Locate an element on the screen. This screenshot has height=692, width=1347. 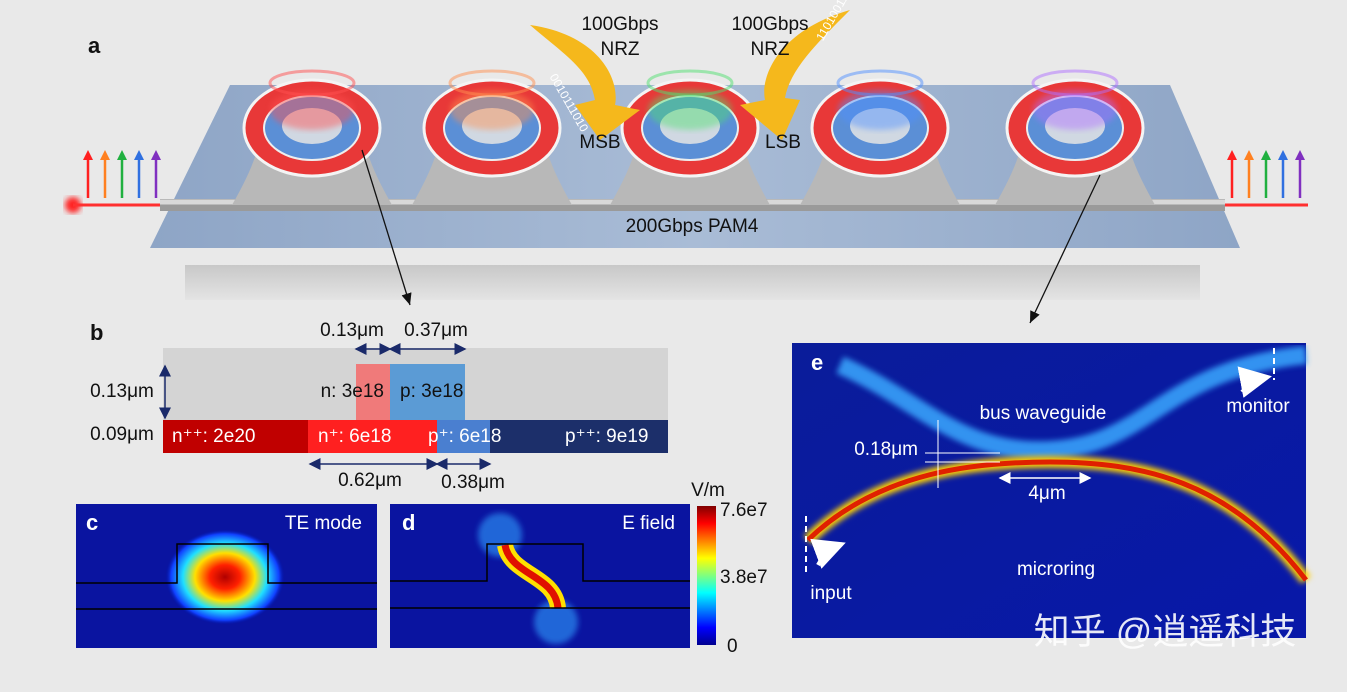
plot-title: E field is located at coordinates (648, 523).